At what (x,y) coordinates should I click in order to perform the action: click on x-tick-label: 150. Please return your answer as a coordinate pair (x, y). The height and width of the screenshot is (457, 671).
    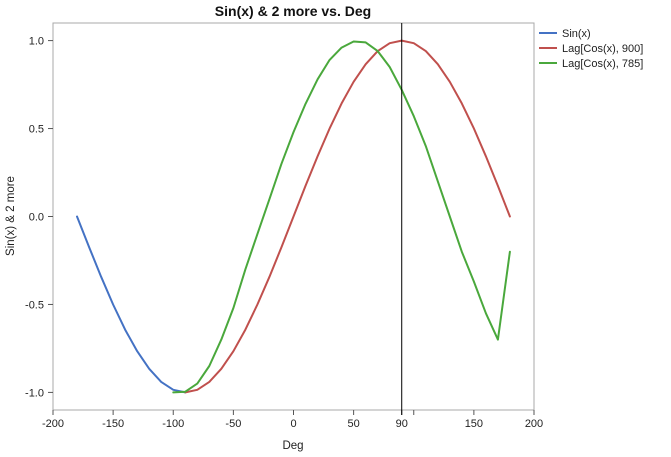
    Looking at the image, I should click on (474, 424).